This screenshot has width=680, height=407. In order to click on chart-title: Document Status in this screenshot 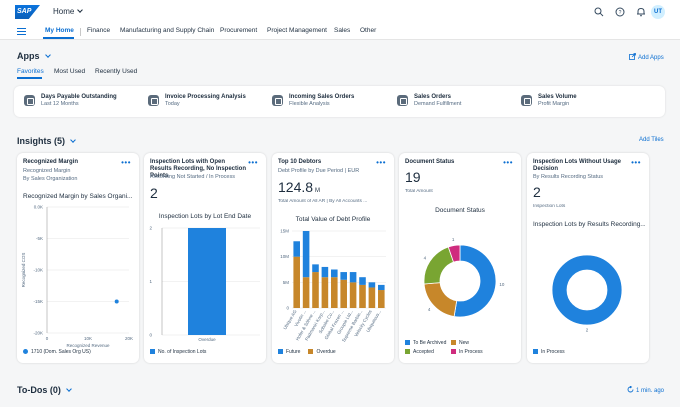, I will do `click(460, 210)`.